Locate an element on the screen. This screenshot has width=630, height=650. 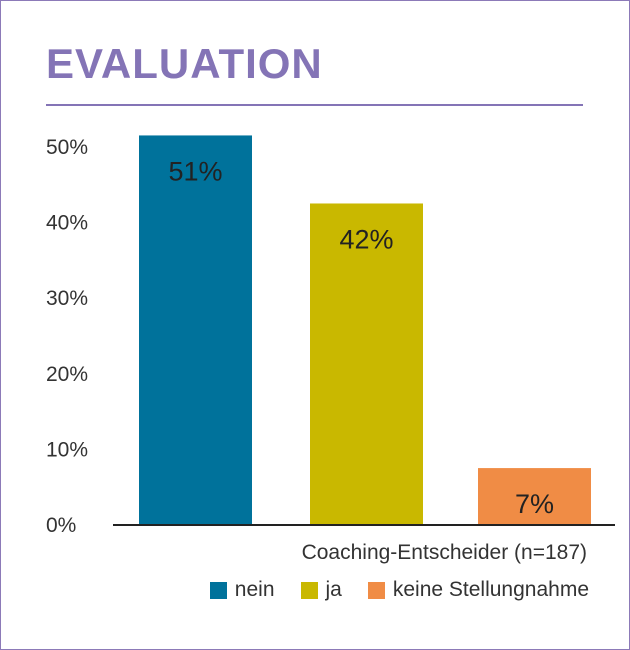
title-divider is located at coordinates (314, 105).